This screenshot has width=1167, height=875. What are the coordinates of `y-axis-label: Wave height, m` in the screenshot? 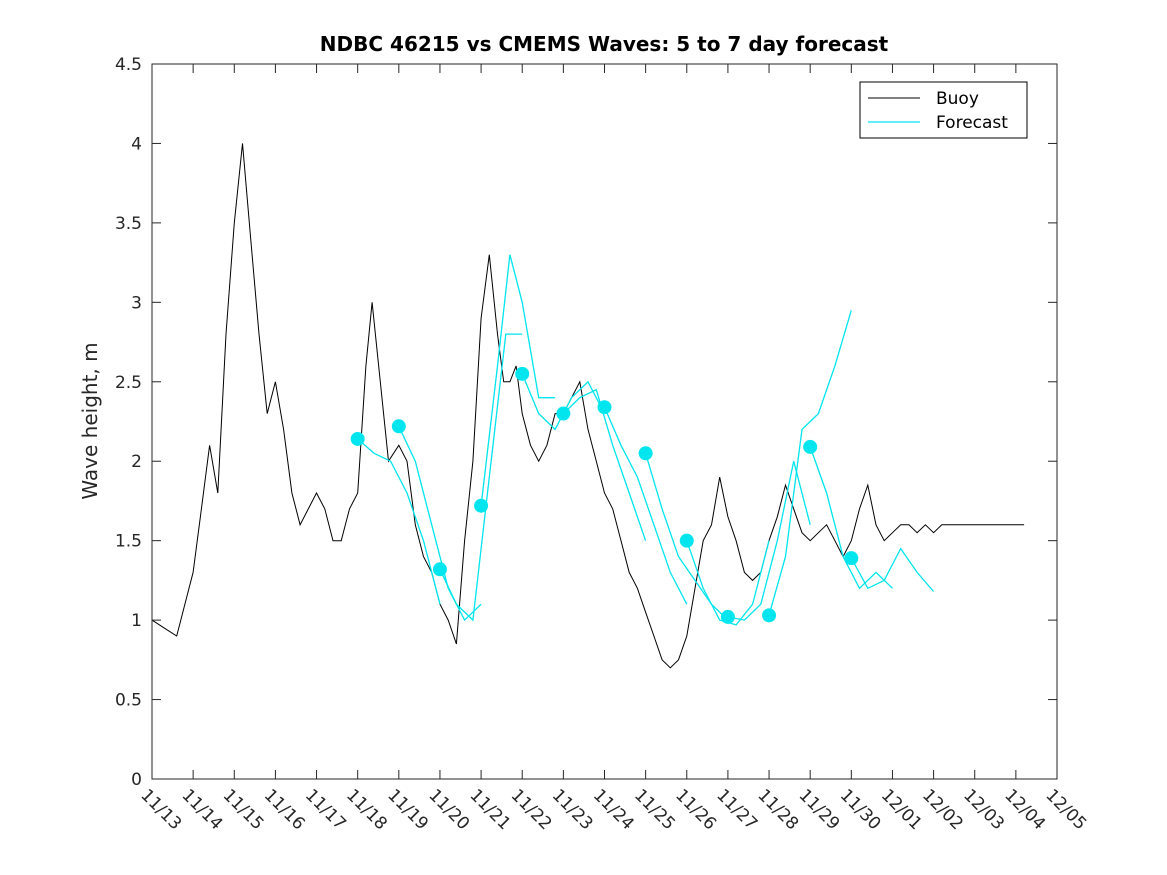 It's located at (90, 420).